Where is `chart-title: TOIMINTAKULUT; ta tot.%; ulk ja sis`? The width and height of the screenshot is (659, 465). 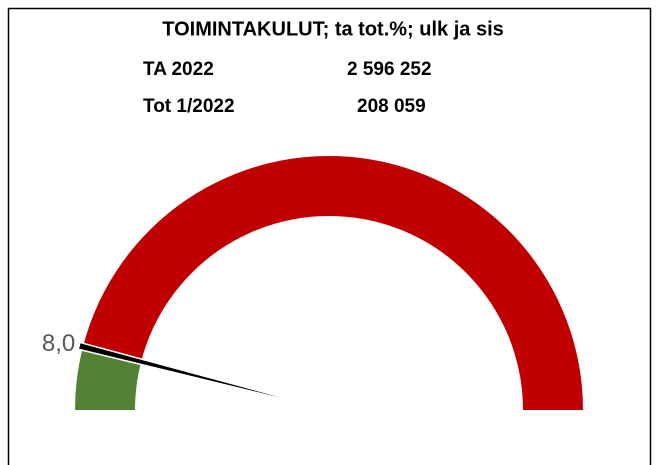 chart-title: TOIMINTAKULUT; ta tot.%; ulk ja sis is located at coordinates (333, 29).